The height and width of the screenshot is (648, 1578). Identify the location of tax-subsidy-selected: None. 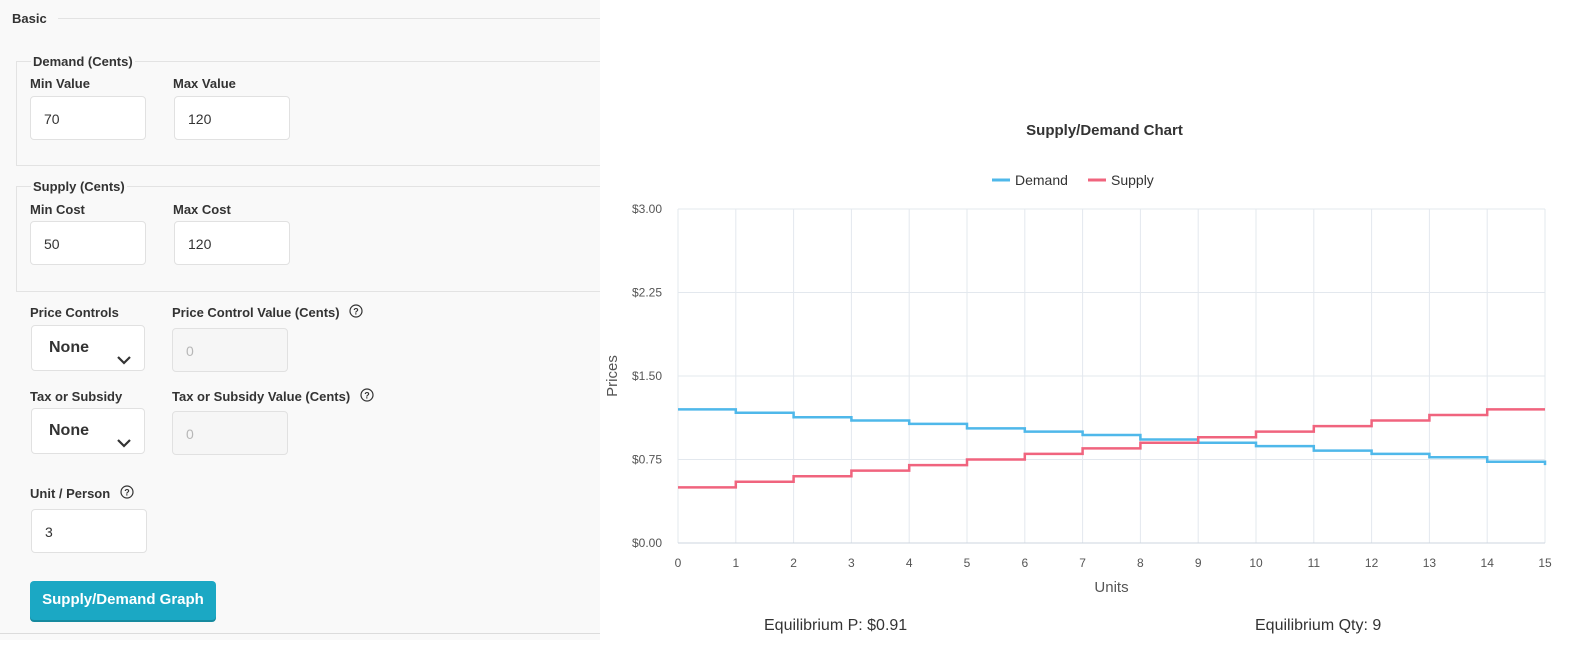
(69, 430).